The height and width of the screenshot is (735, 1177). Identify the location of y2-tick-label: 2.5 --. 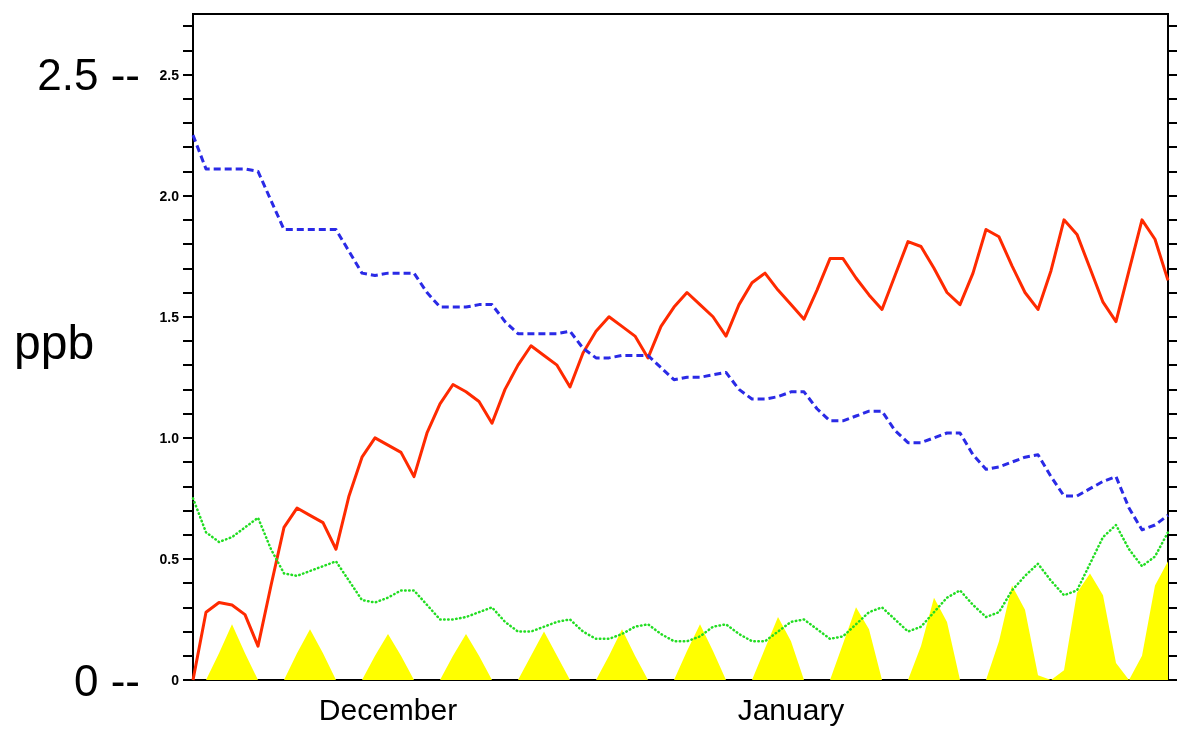
(88, 75).